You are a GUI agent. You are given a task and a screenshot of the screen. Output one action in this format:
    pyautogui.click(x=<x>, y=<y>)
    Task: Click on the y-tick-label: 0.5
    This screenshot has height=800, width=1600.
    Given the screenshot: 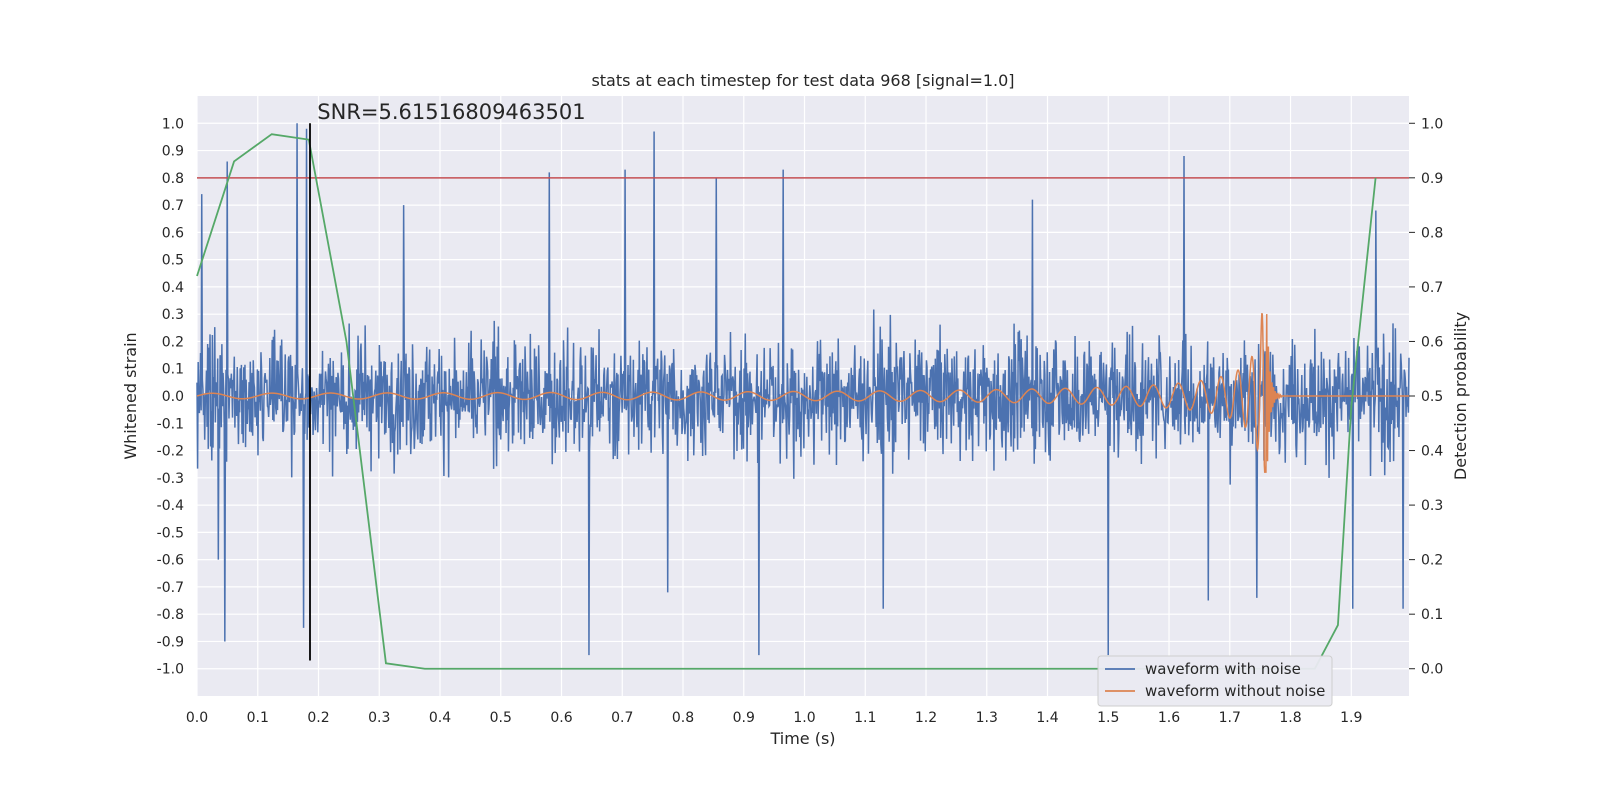 What is the action you would take?
    pyautogui.click(x=173, y=261)
    